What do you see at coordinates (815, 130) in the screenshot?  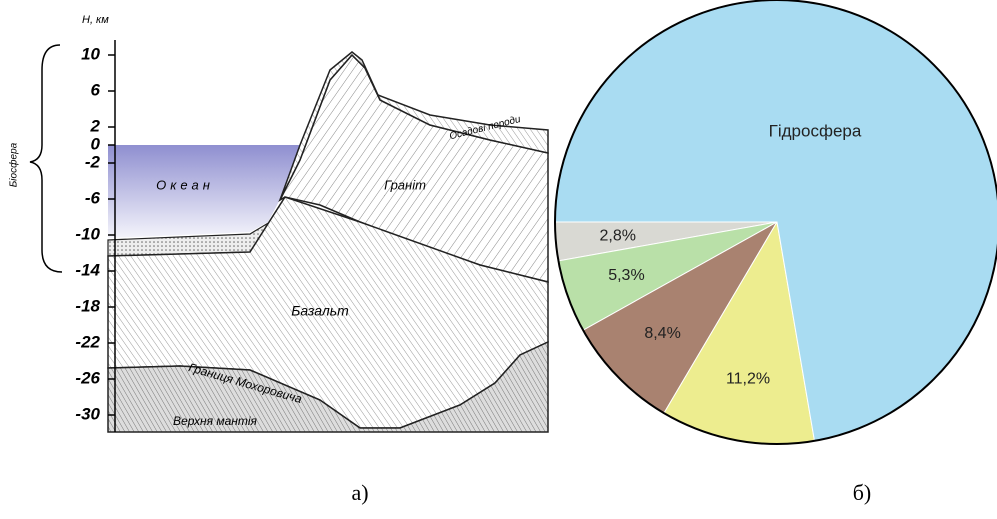 I see `category-label: Гідросфера` at bounding box center [815, 130].